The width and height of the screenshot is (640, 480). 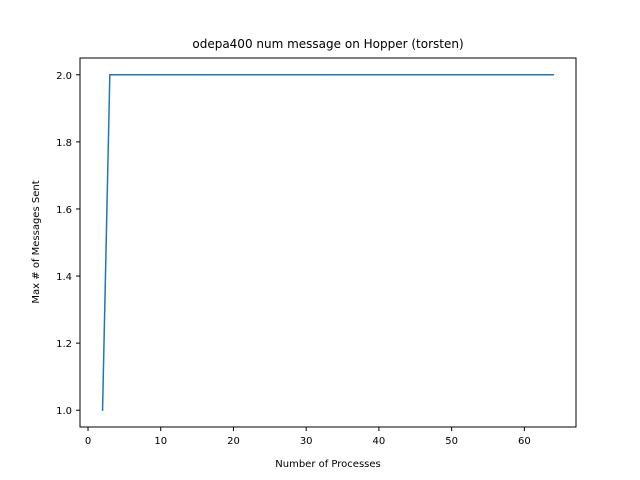 I want to click on chart-title: odepa400 num message on Hopper (torsten), so click(x=327, y=44).